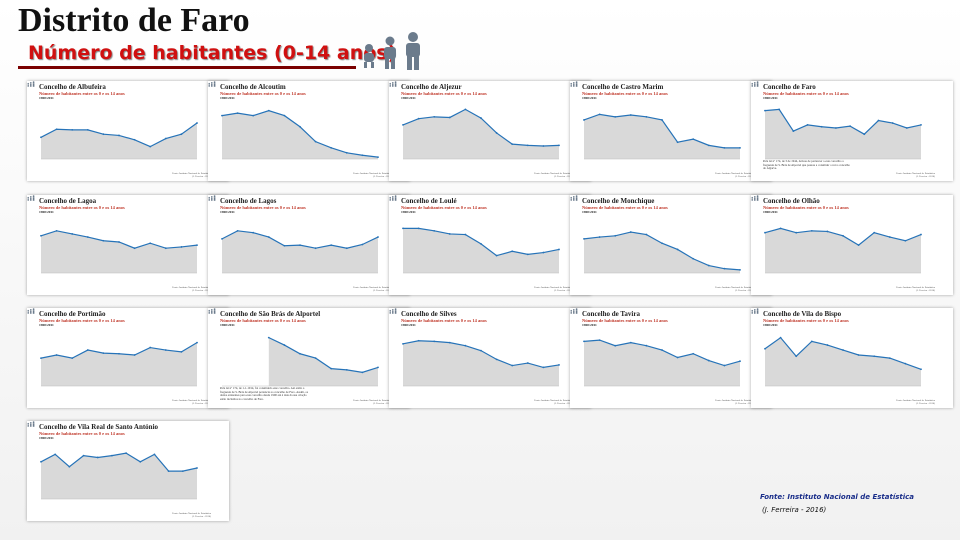 The image size is (960, 540). I want to click on chart-title: Concelho de Portimão, so click(72, 314).